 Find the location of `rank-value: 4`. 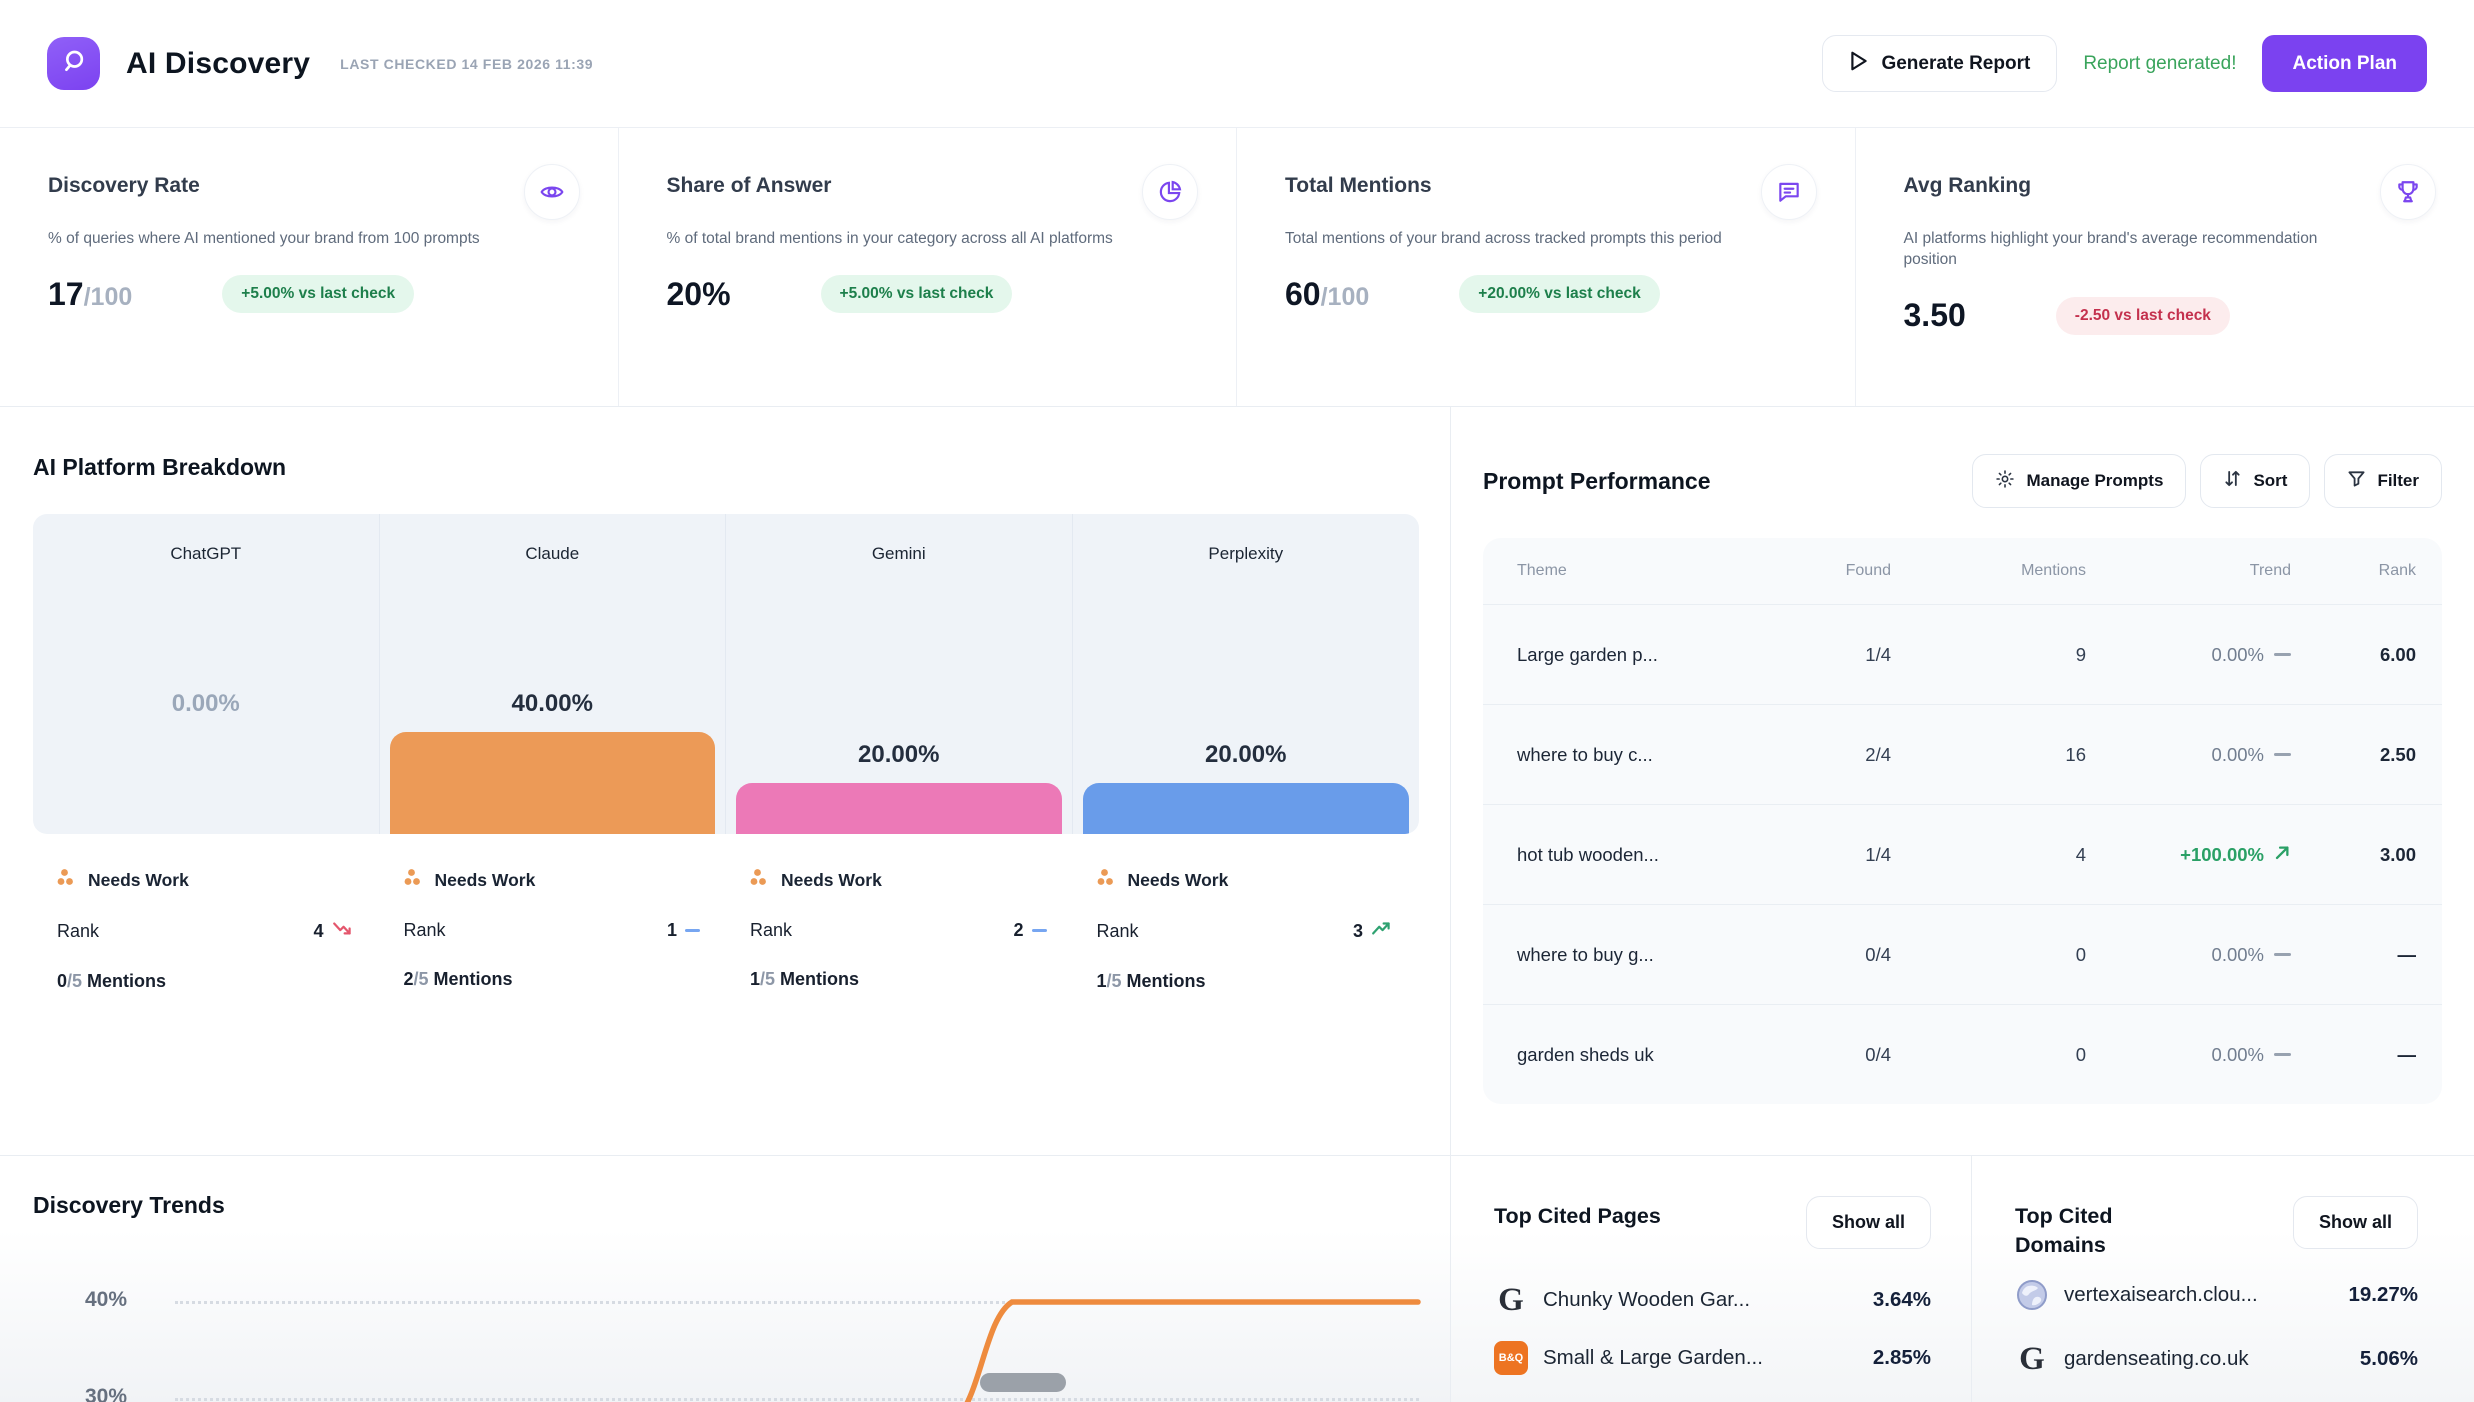

rank-value: 4 is located at coordinates (318, 931).